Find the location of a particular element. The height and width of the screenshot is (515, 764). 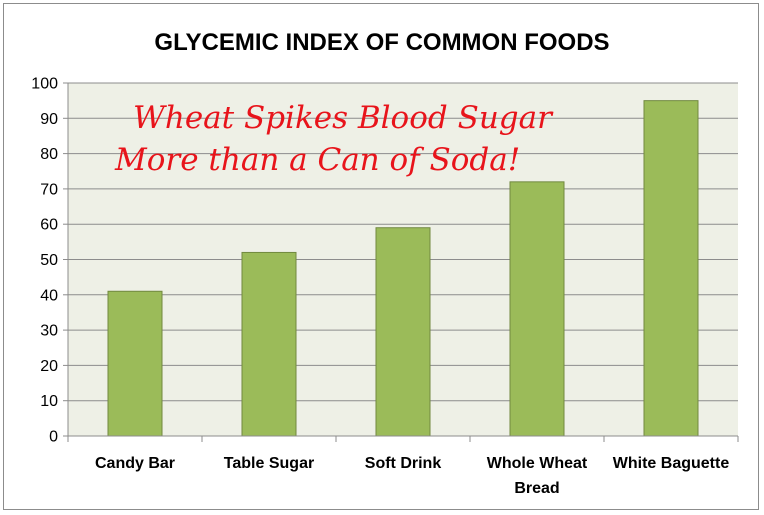

y-tick-label: 20 is located at coordinates (49, 366).